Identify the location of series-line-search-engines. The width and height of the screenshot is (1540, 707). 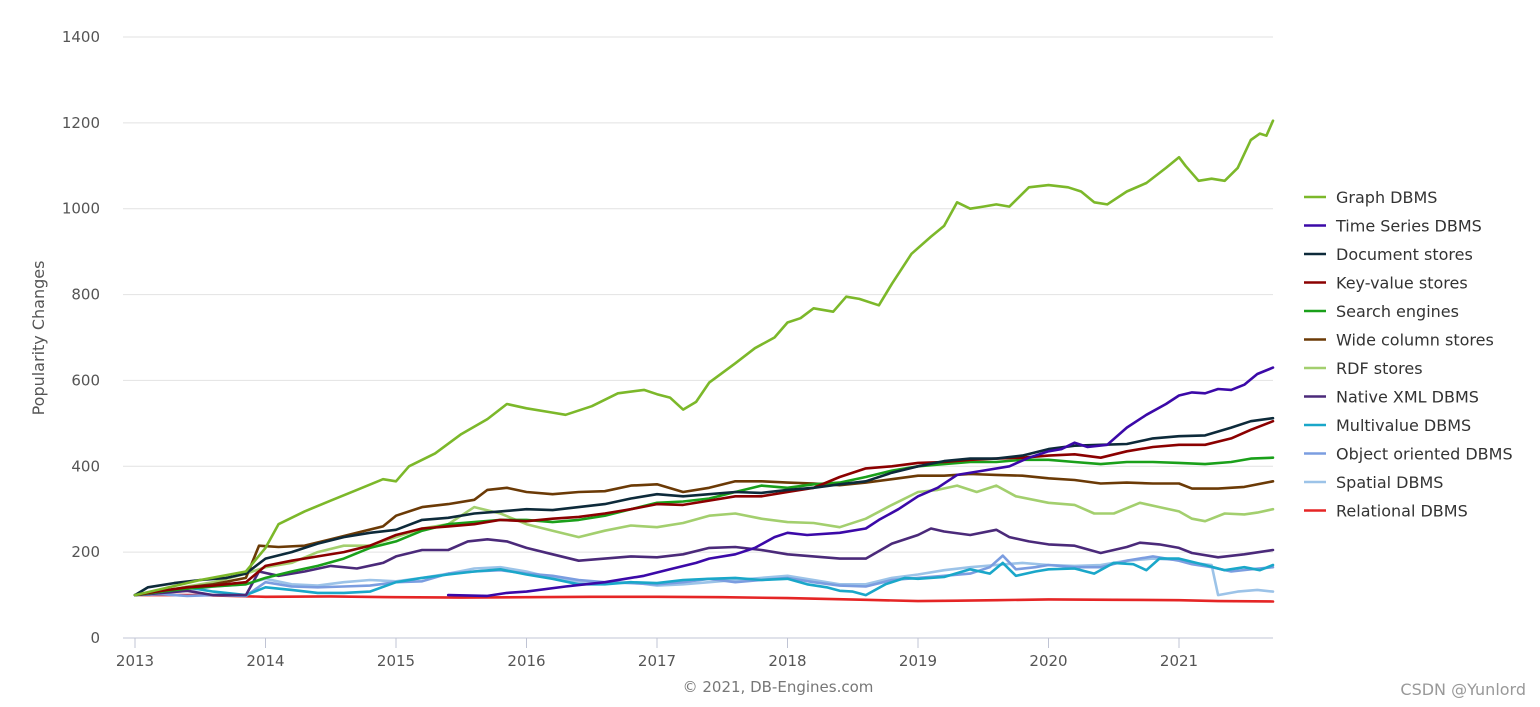
(704, 526).